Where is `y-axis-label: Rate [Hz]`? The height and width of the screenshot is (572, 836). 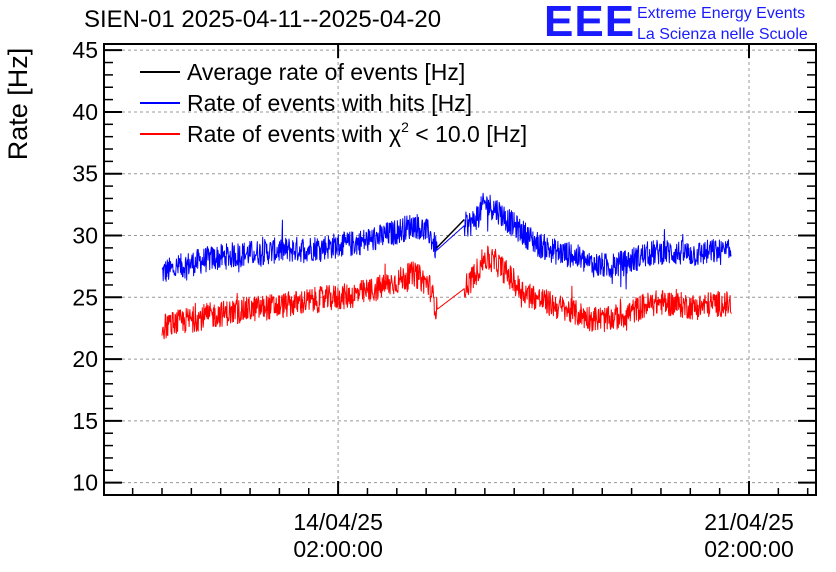 y-axis-label: Rate [Hz] is located at coordinates (18, 104).